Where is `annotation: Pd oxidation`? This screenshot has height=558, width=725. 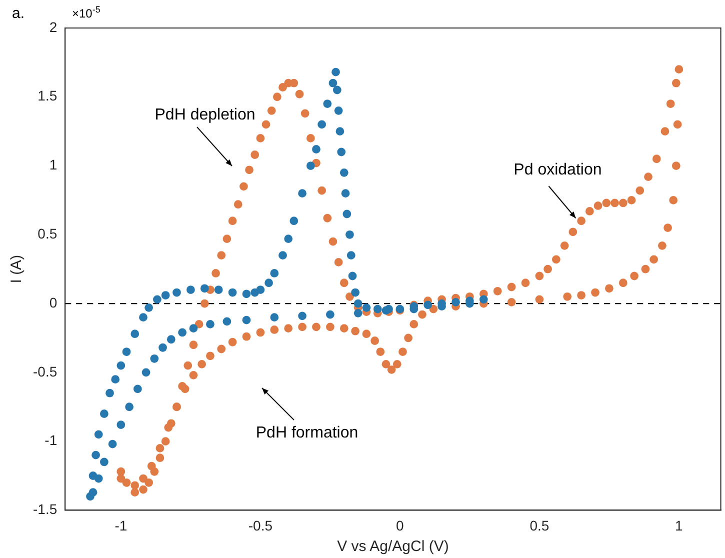
annotation: Pd oxidation is located at coordinates (558, 170).